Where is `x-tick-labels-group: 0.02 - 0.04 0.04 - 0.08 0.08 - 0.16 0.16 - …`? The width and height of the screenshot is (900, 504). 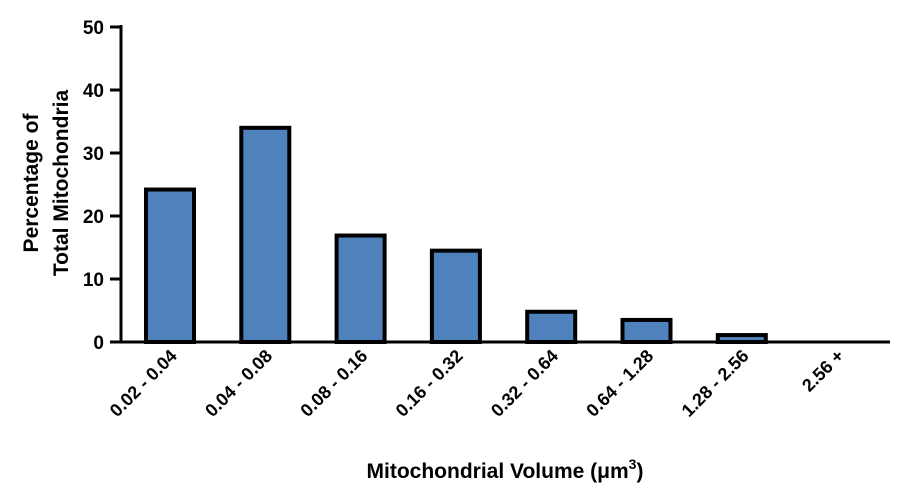
x-tick-labels-group: 0.02 - 0.04 0.04 - 0.08 0.08 - 0.16 0.16 - … is located at coordinates (477, 383).